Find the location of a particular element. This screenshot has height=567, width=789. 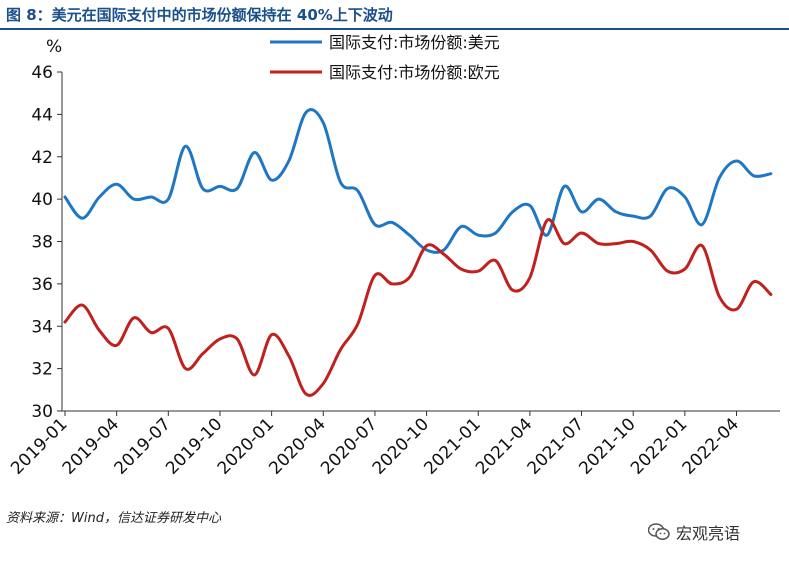

watermark: 宏观亮语 is located at coordinates (694, 532).